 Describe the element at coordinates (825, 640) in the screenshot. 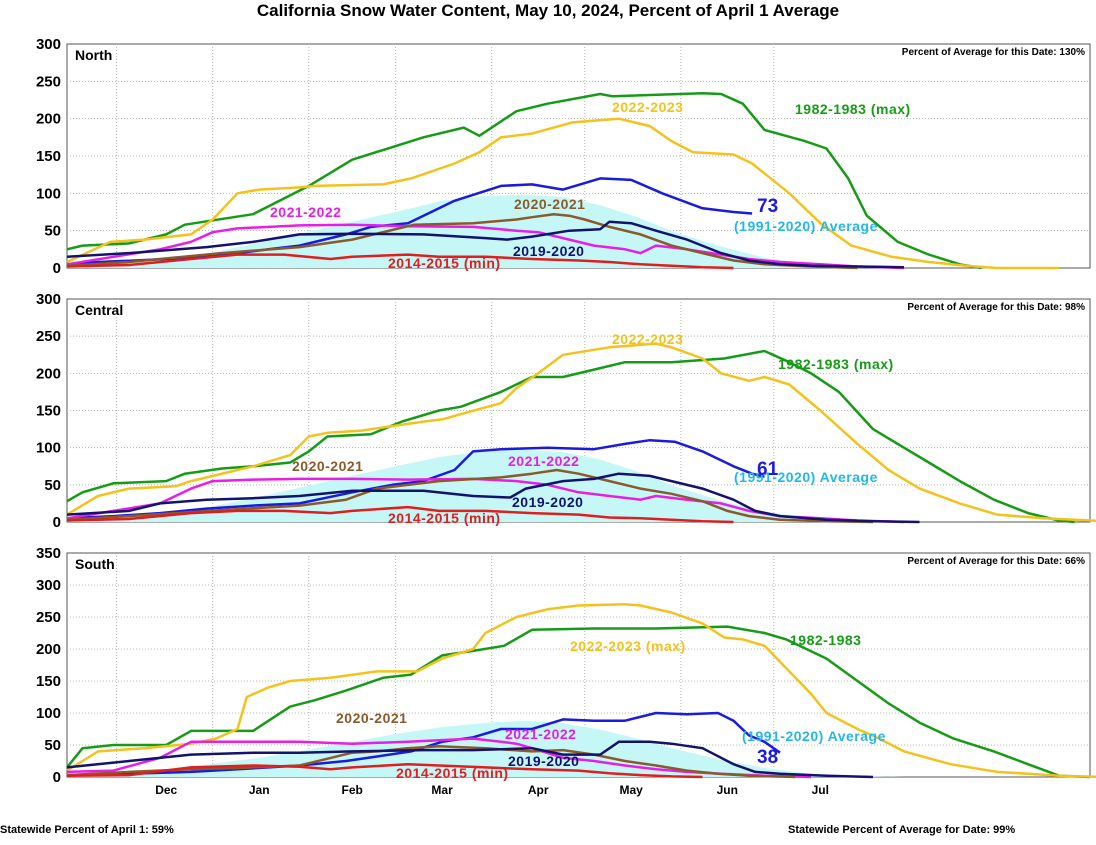

I see `series-label-y1982: 1982-1983` at that location.